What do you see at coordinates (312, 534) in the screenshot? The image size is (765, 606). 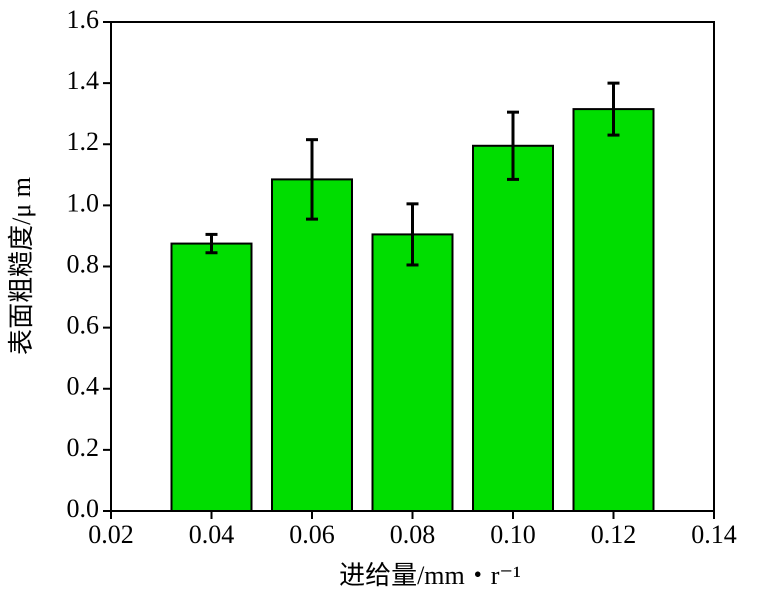 I see `x-tick-label: 0.06` at bounding box center [312, 534].